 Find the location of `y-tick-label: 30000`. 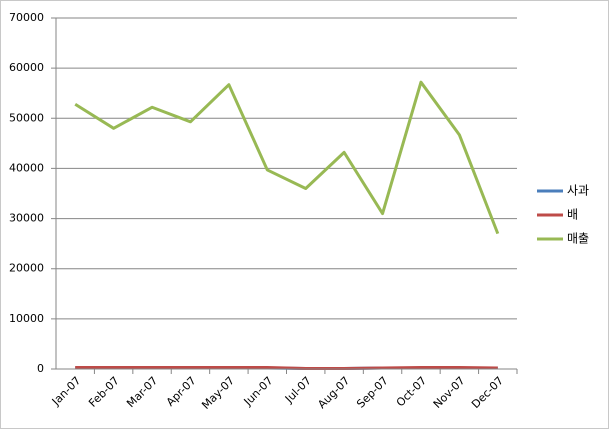

y-tick-label: 30000 is located at coordinates (26, 218).